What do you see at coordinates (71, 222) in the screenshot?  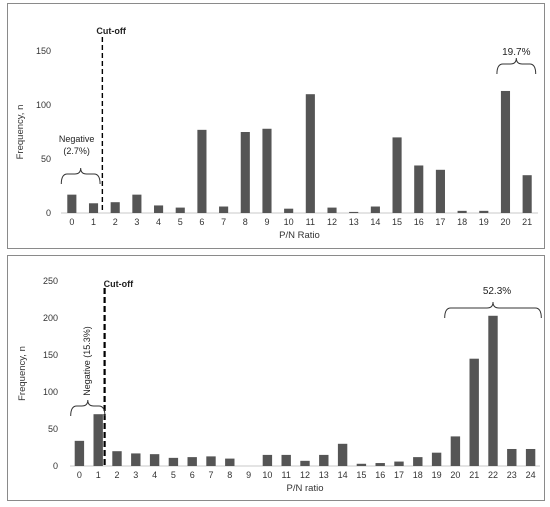 I see `x-tick-label: 0` at bounding box center [71, 222].